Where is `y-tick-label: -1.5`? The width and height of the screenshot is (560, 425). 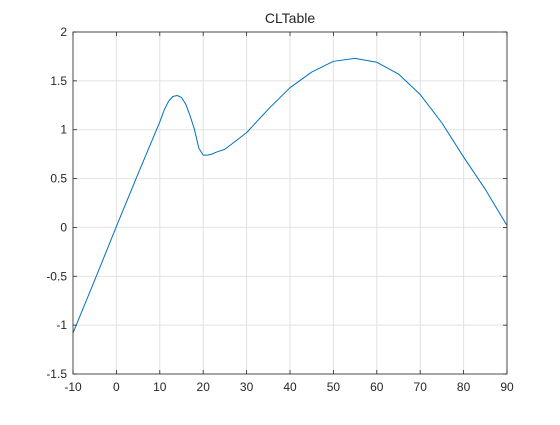
y-tick-label: -1.5 is located at coordinates (56, 374).